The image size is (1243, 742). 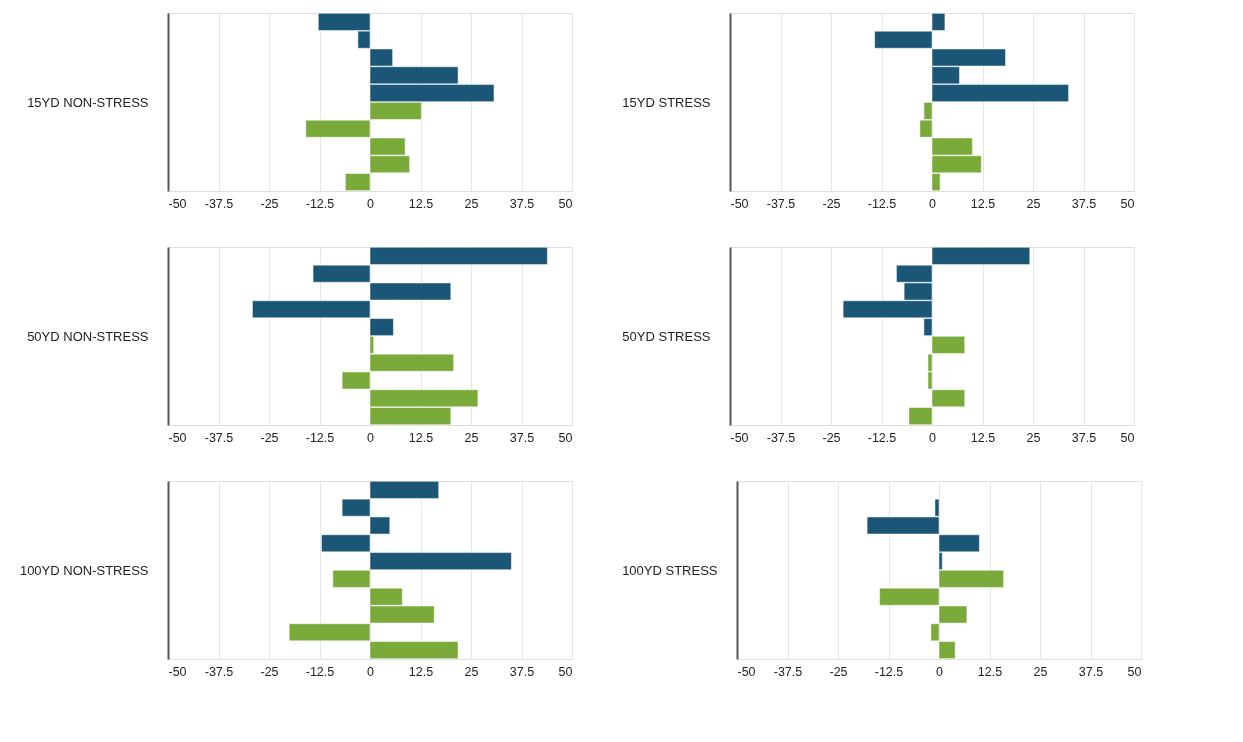 What do you see at coordinates (88, 102) in the screenshot?
I see `y-axis-title: 15YD NON-STRESS` at bounding box center [88, 102].